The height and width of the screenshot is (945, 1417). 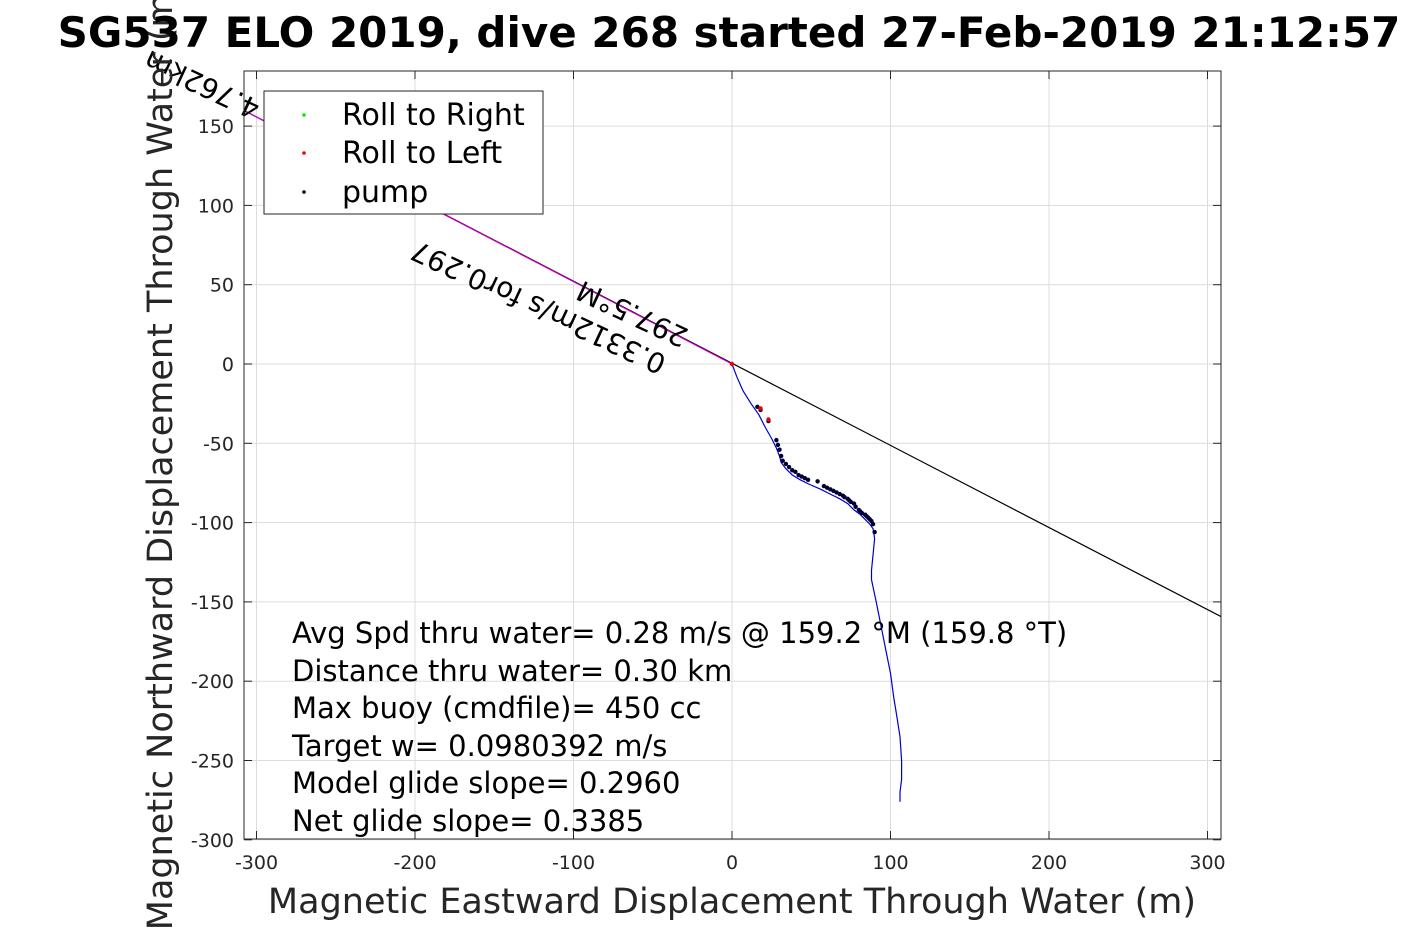 I want to click on y-tick-label: 150, so click(x=216, y=127).